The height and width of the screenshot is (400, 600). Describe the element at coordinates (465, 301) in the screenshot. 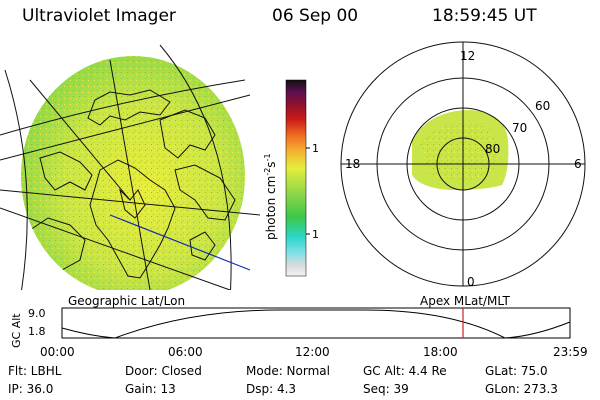

I see `apex-label: Apex MLat/MLT` at that location.